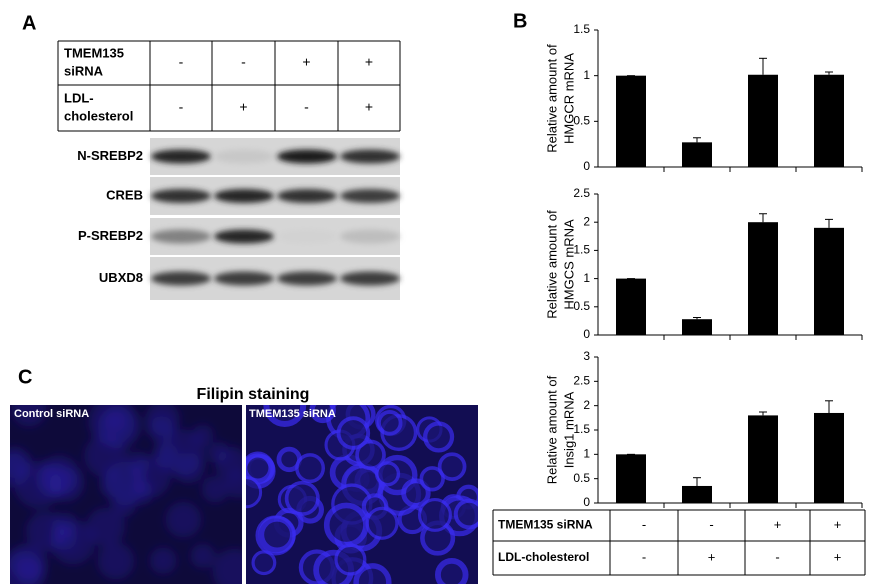 The image size is (883, 584). What do you see at coordinates (520, 21) in the screenshot?
I see `panel-label: B` at bounding box center [520, 21].